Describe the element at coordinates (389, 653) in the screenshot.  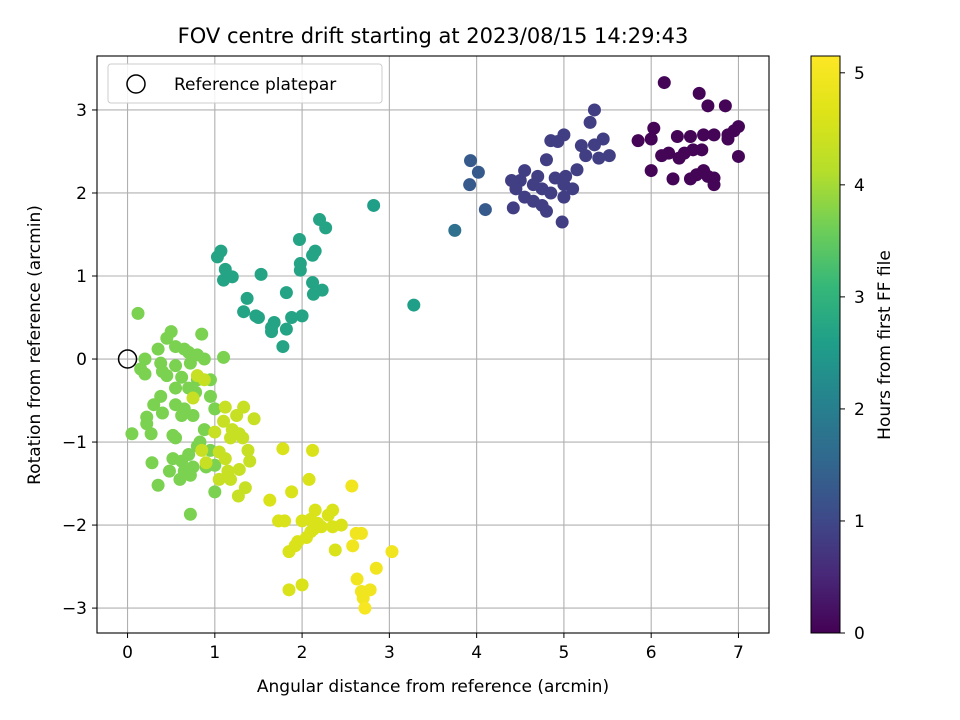
I see `x-tick-label: 3` at that location.